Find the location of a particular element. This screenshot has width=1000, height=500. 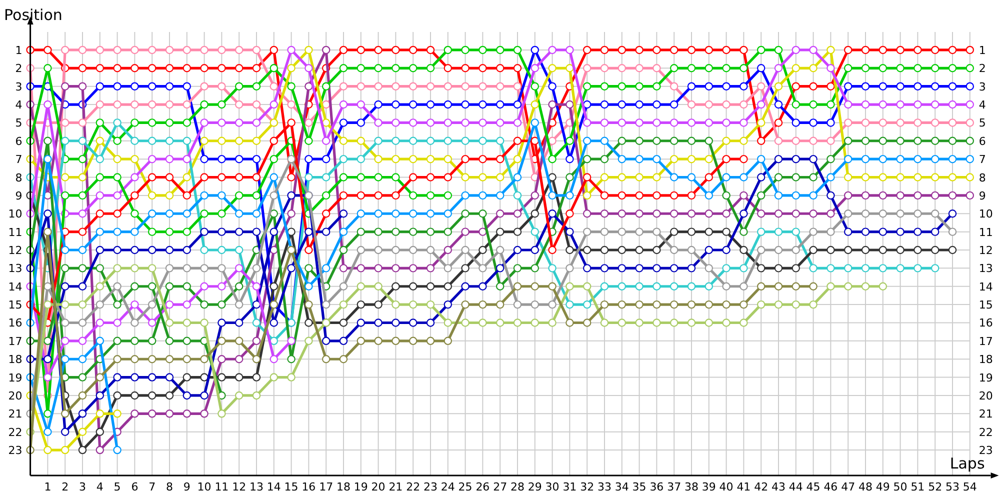

x-tick-label: 6 is located at coordinates (134, 487).